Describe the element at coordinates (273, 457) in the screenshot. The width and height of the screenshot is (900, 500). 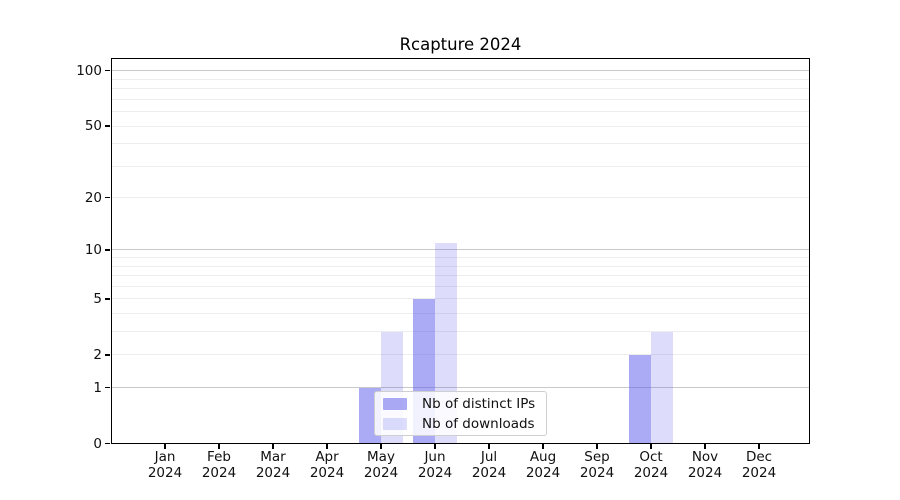
I see `x-tick-month: Mar` at that location.